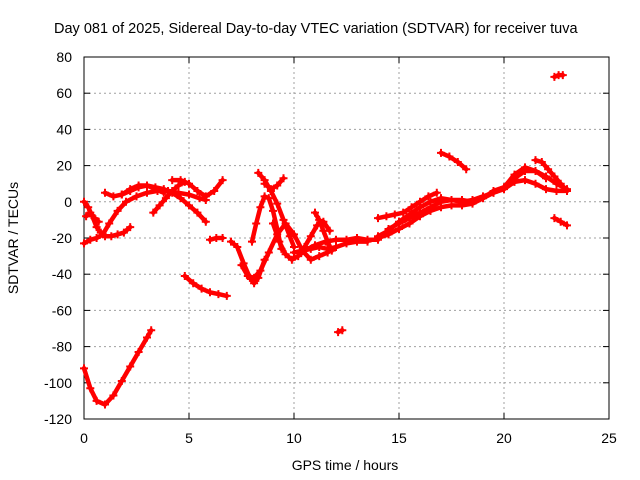 The width and height of the screenshot is (640, 480). I want to click on x-tick-labels: 0 5 10 15 20 25, so click(348, 438).